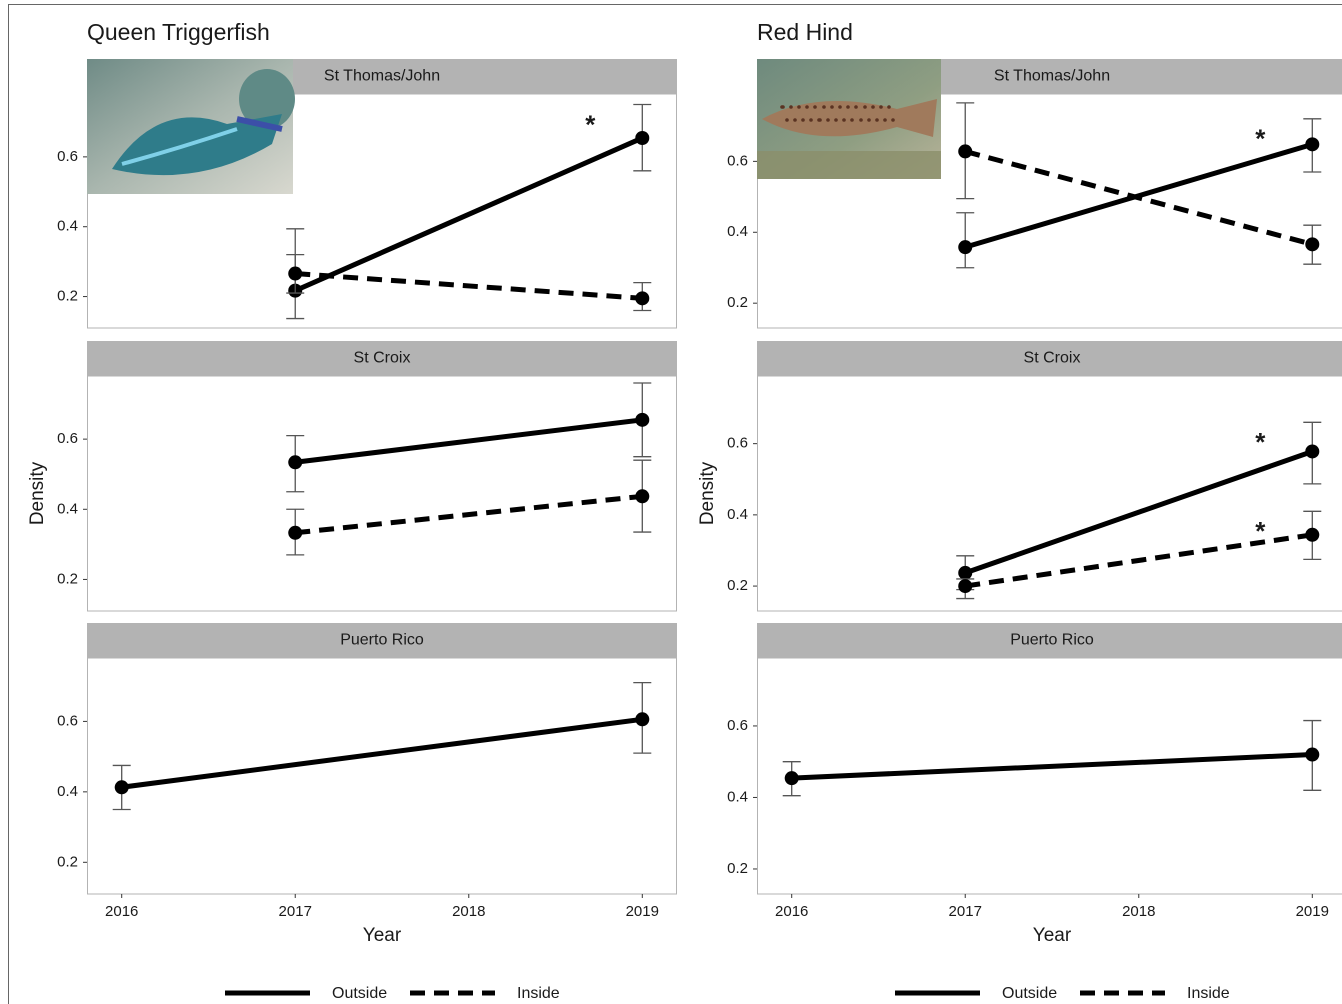 This screenshot has width=1342, height=1004. I want to click on facet-label: St Thomas/John, so click(1052, 76).